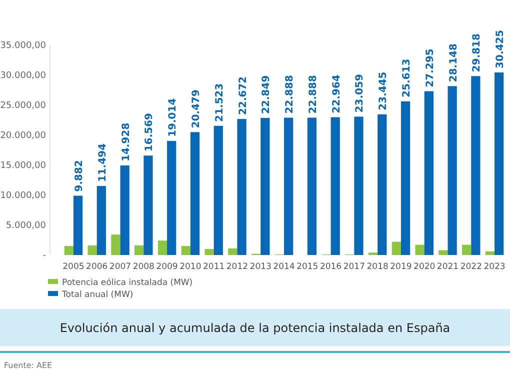 Image resolution: width=510 pixels, height=382 pixels. Describe the element at coordinates (127, 283) in the screenshot. I see `legend-label: Potencia eólica instalada (MW)` at that location.